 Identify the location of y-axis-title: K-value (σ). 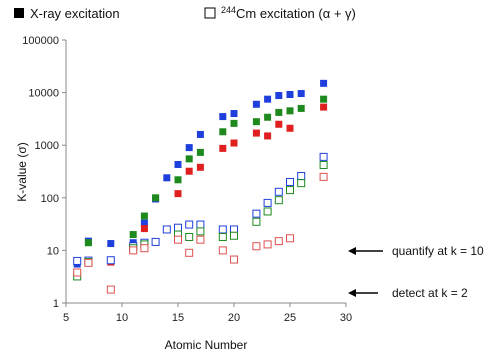
(22, 171).